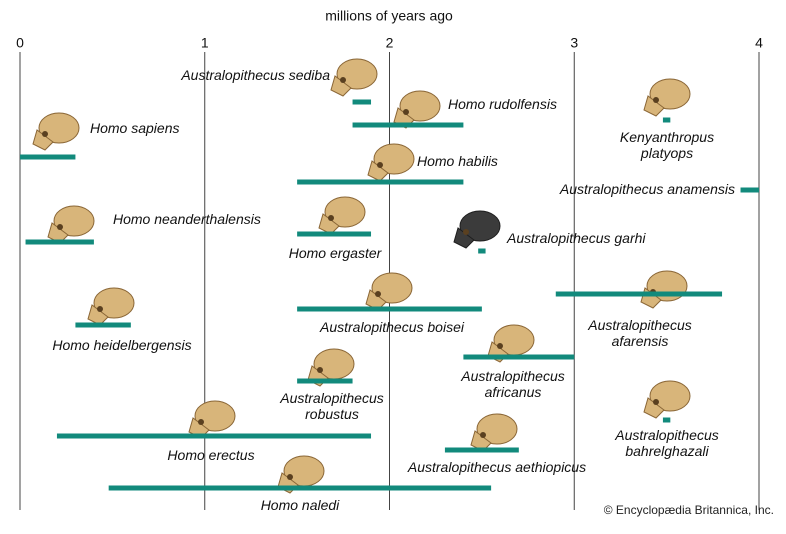  I want to click on x-tick-label: 4, so click(759, 43).